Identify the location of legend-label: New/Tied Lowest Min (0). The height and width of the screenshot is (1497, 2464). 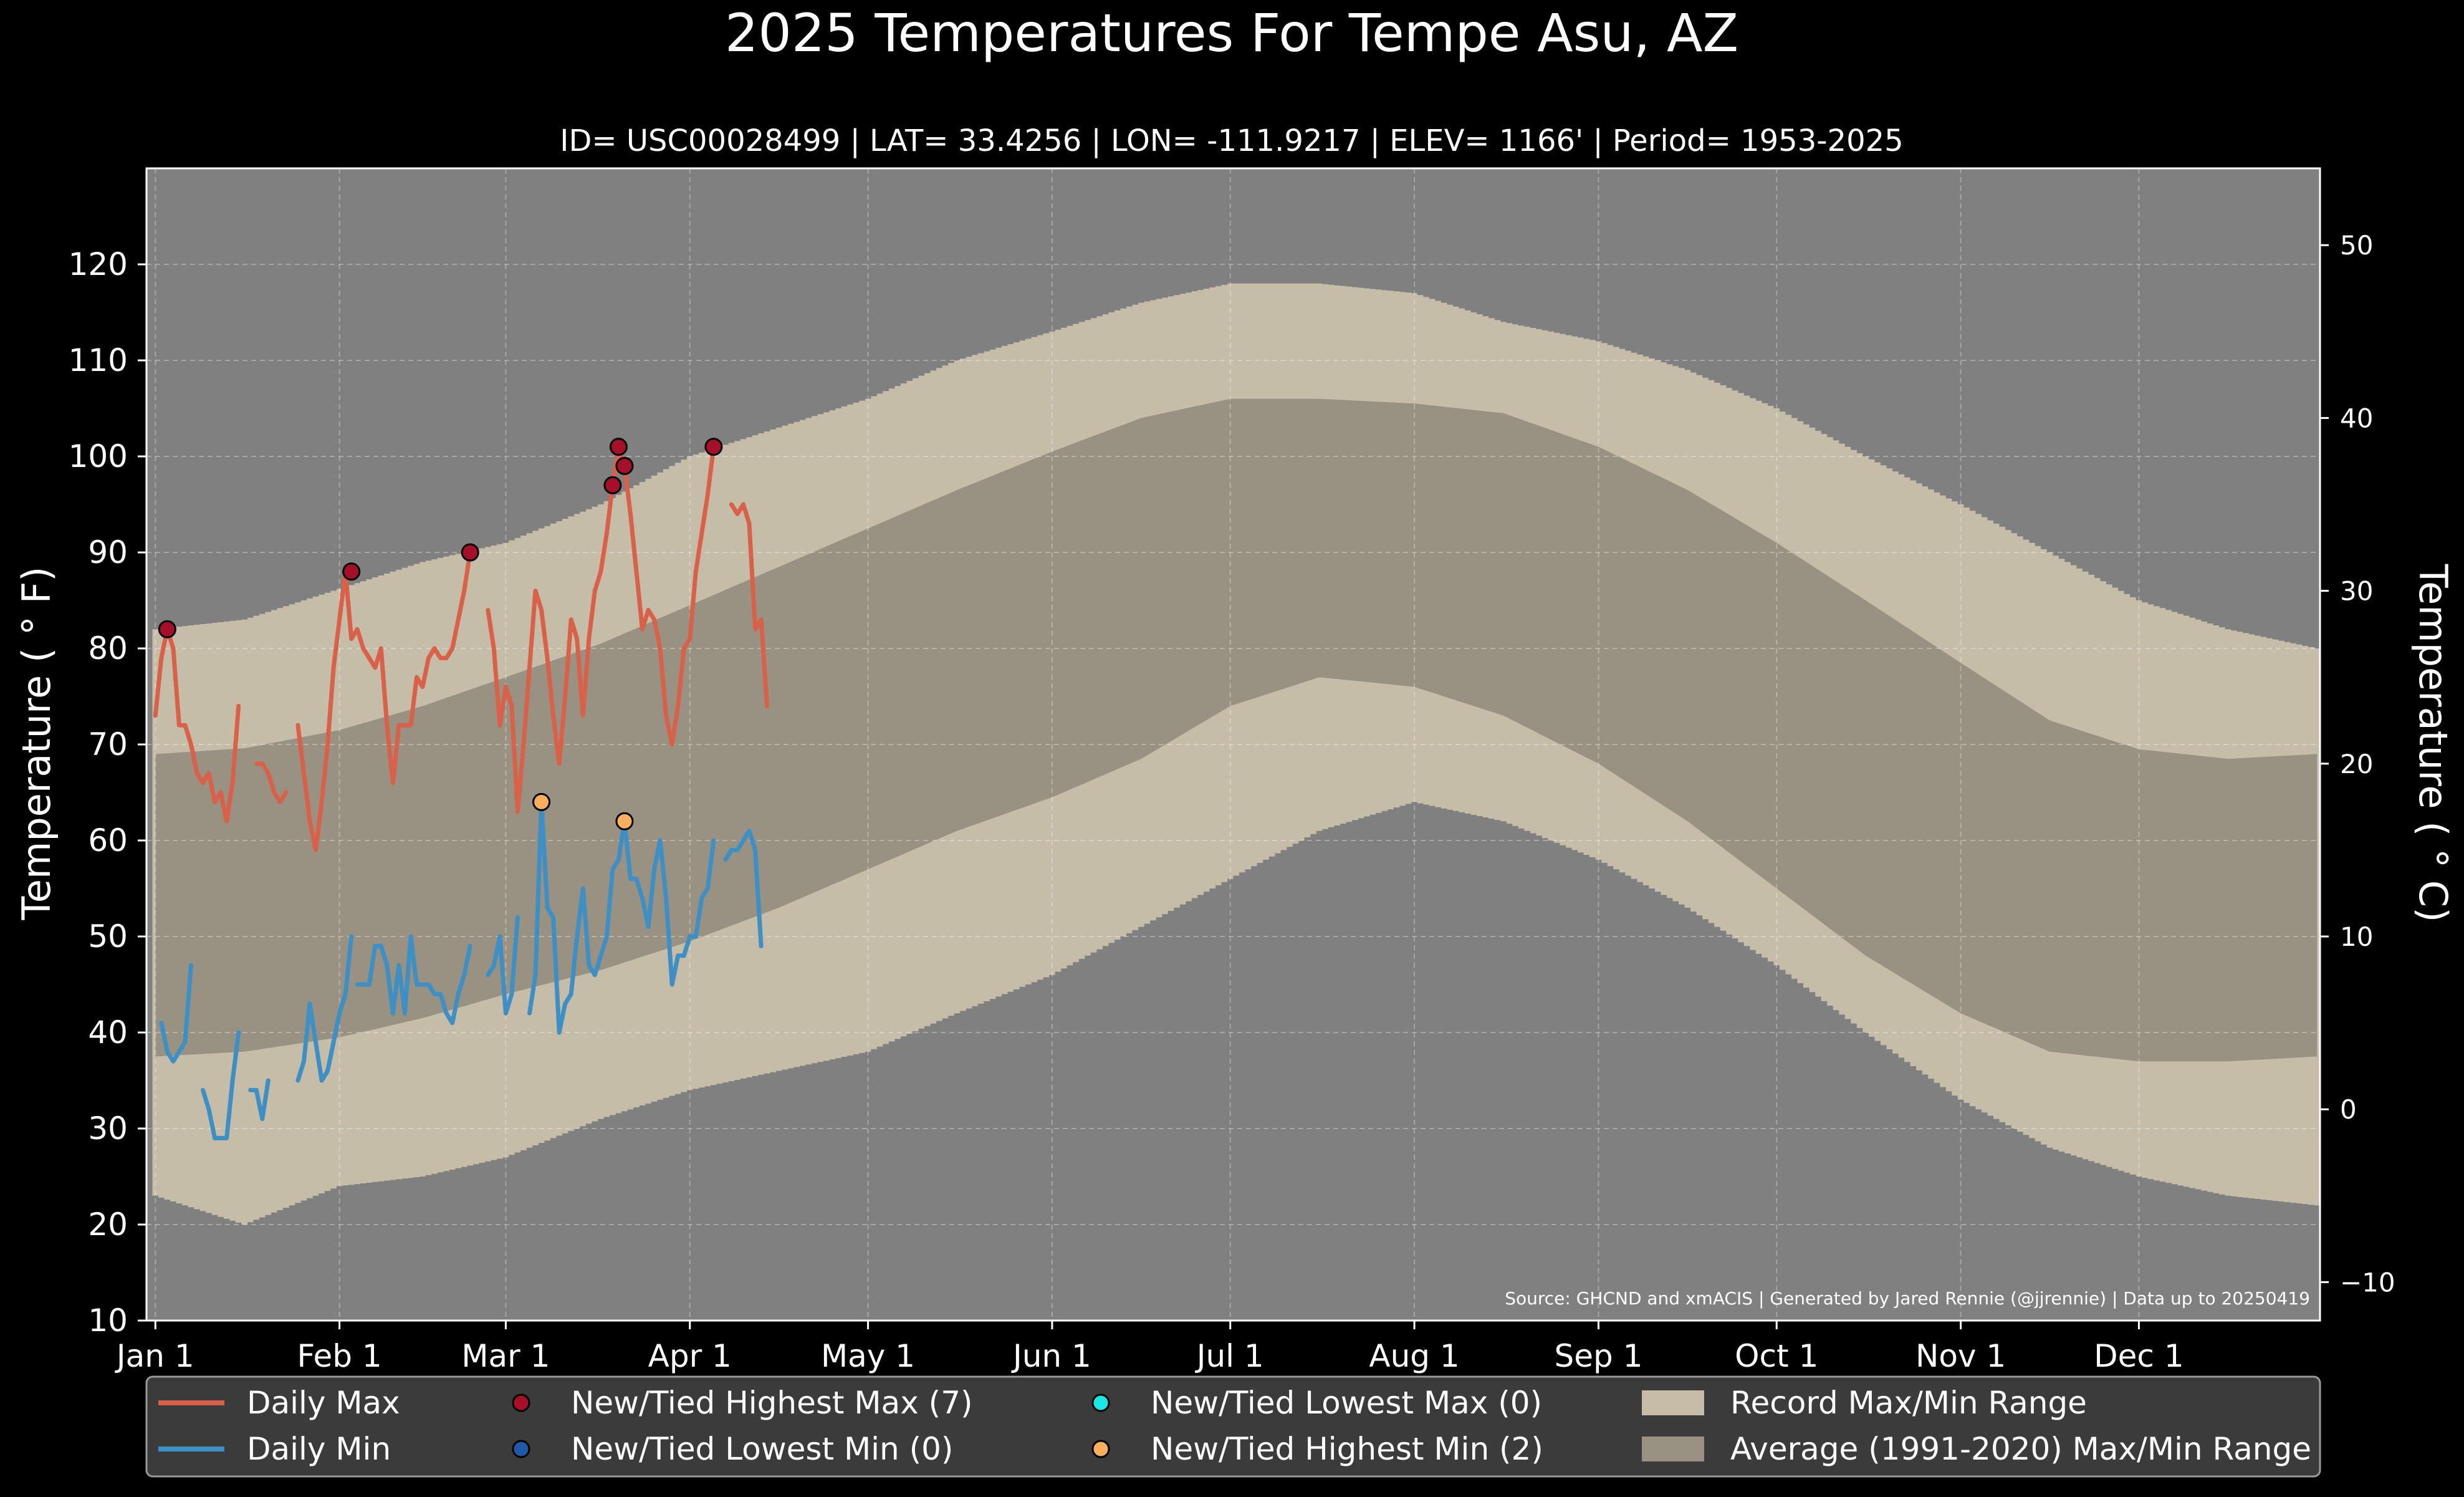
(762, 1449).